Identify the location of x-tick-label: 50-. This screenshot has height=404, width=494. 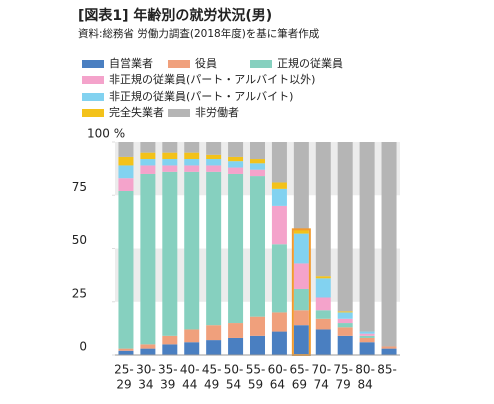
(234, 370).